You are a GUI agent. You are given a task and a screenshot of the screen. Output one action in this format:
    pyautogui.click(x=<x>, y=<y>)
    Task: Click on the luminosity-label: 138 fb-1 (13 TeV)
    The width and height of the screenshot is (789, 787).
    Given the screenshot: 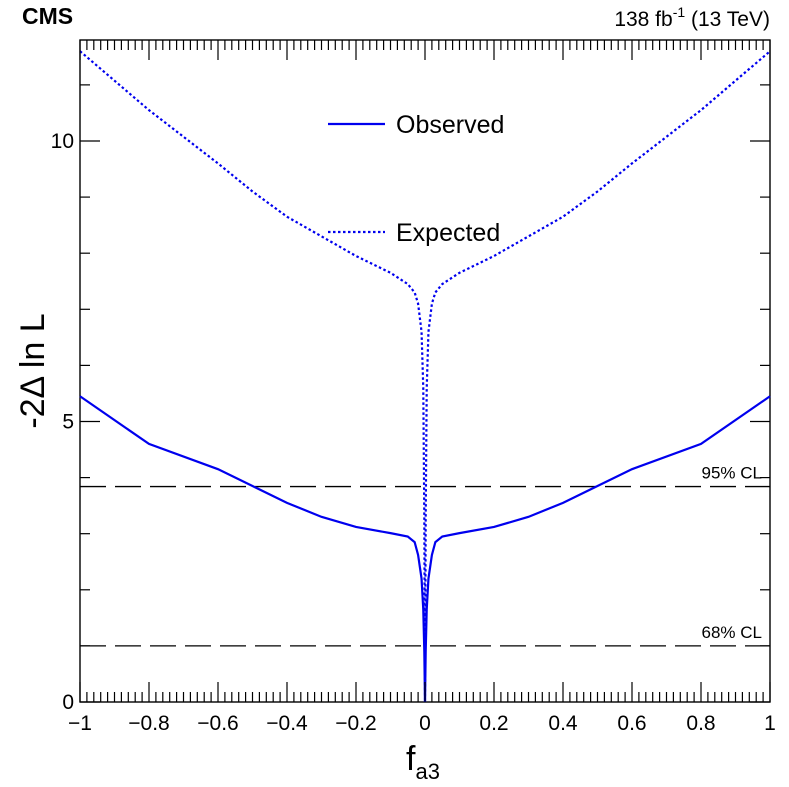 What is the action you would take?
    pyautogui.click(x=692, y=17)
    